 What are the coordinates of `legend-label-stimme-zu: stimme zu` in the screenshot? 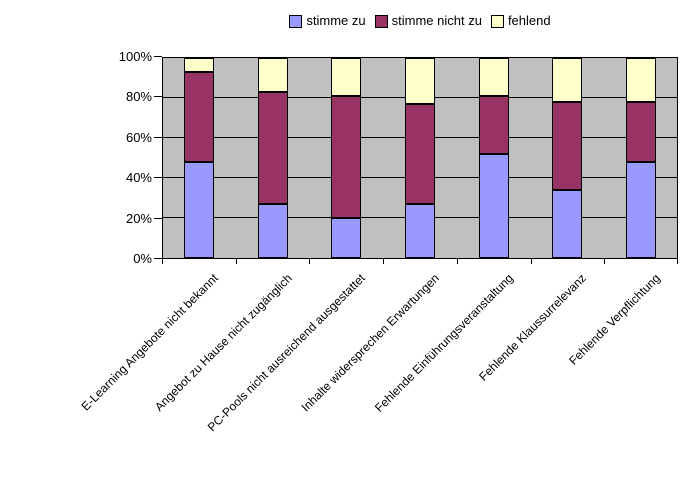 It's located at (336, 20).